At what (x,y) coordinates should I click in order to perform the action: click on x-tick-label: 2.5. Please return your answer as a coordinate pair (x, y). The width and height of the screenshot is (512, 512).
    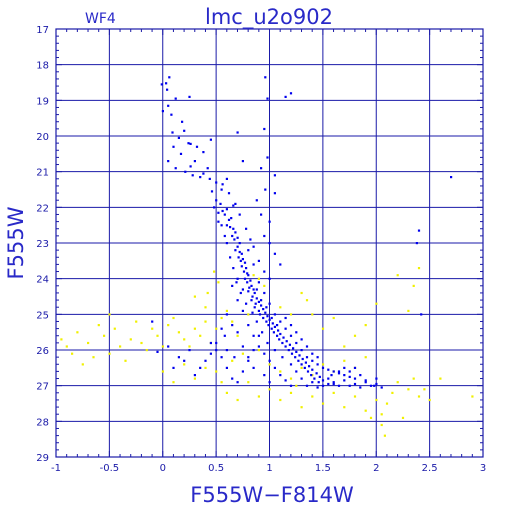
    Looking at the image, I should click on (430, 468).